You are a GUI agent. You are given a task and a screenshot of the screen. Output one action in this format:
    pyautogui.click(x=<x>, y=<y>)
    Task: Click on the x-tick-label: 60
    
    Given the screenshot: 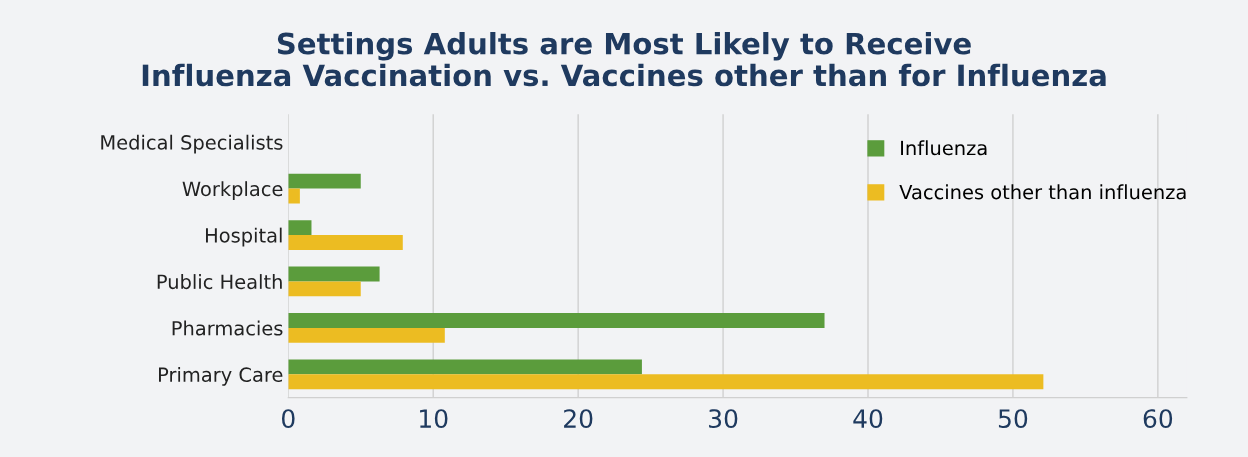 What is the action you would take?
    pyautogui.click(x=1158, y=419)
    